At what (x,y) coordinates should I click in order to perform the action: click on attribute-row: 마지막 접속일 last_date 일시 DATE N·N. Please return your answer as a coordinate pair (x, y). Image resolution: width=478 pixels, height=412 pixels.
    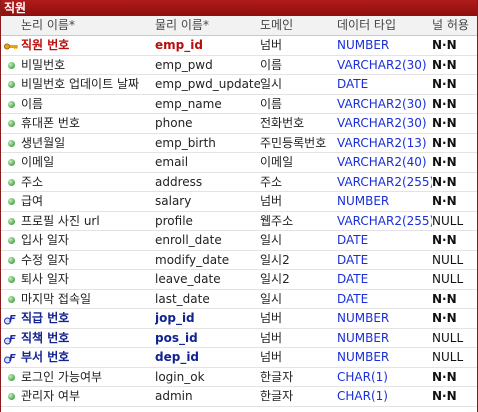
    Looking at the image, I should click on (239, 299).